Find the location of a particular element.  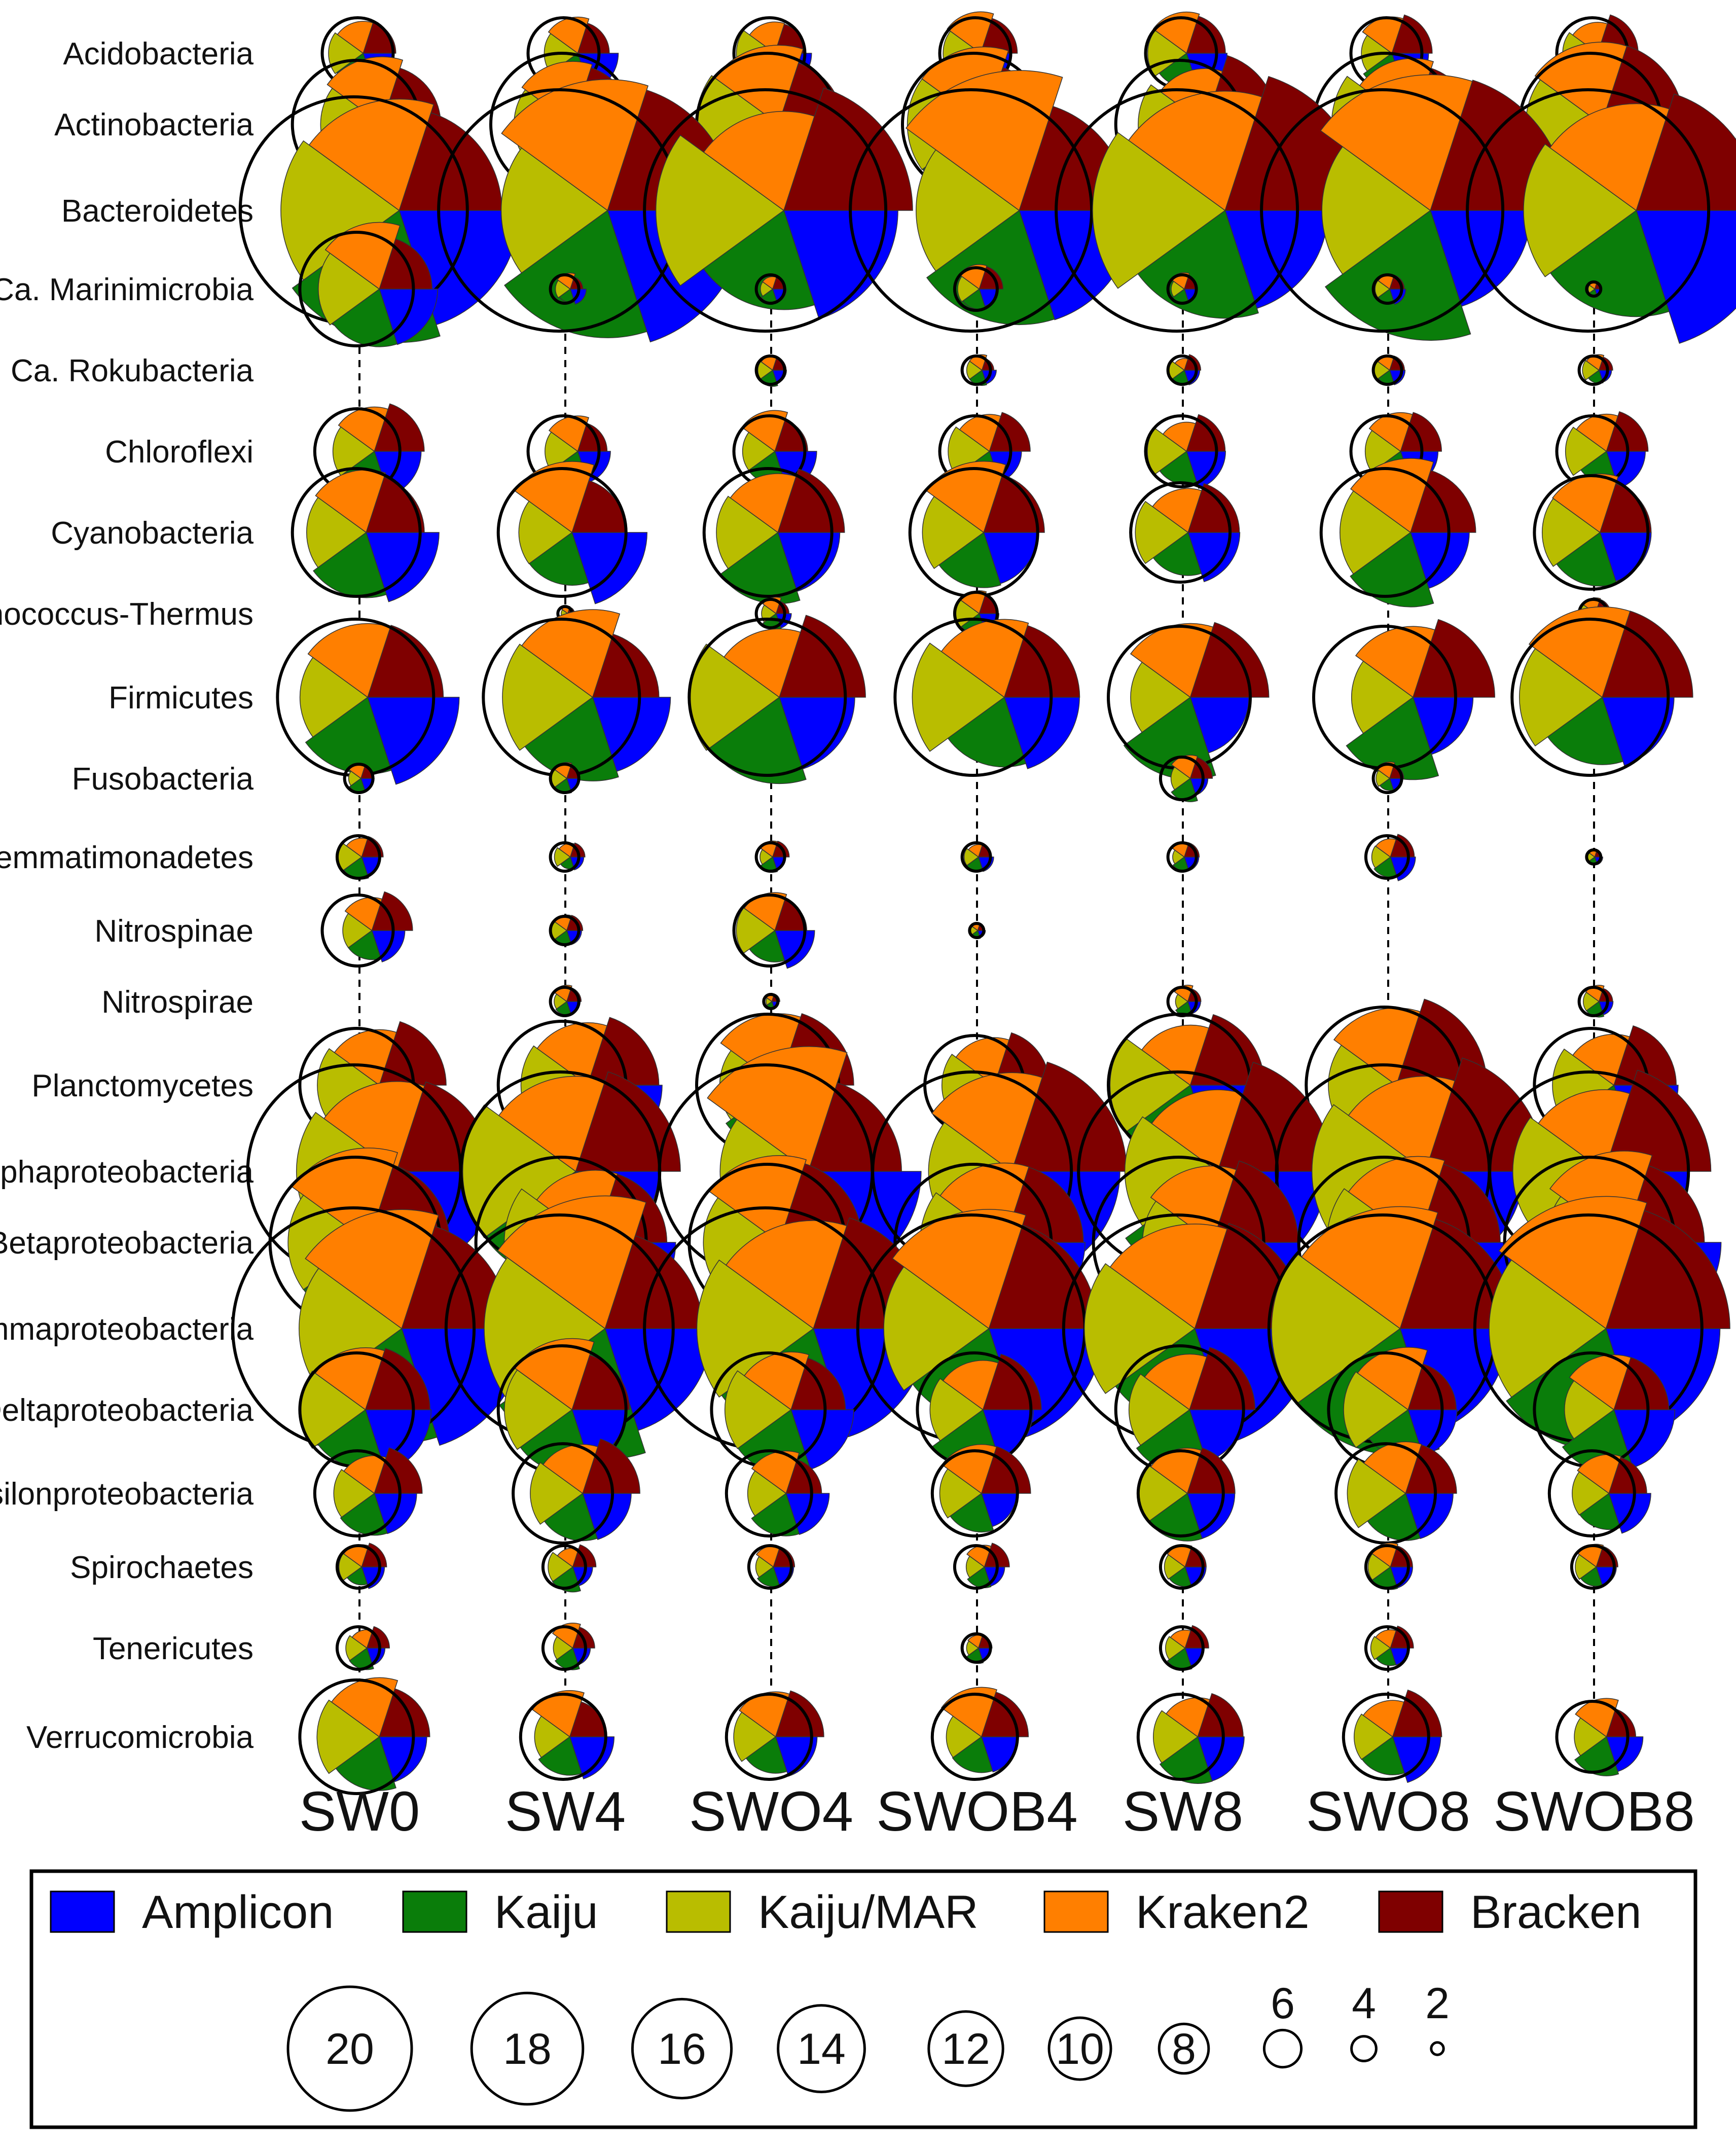

cell-ca-marinimicrobia-sw0 is located at coordinates (368, 284).